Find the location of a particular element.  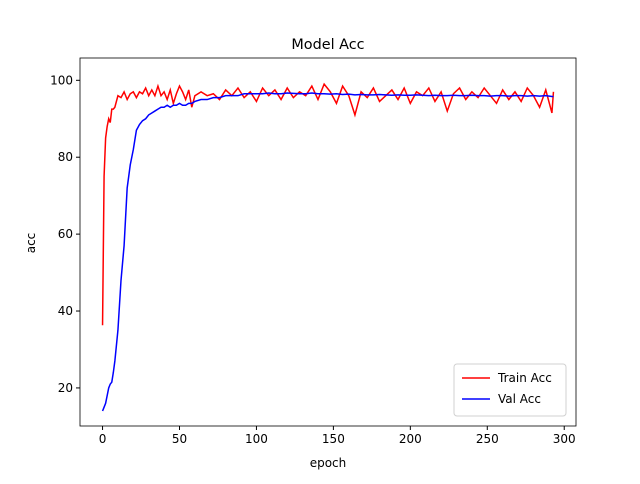

x-tick-label: 150 is located at coordinates (333, 439).